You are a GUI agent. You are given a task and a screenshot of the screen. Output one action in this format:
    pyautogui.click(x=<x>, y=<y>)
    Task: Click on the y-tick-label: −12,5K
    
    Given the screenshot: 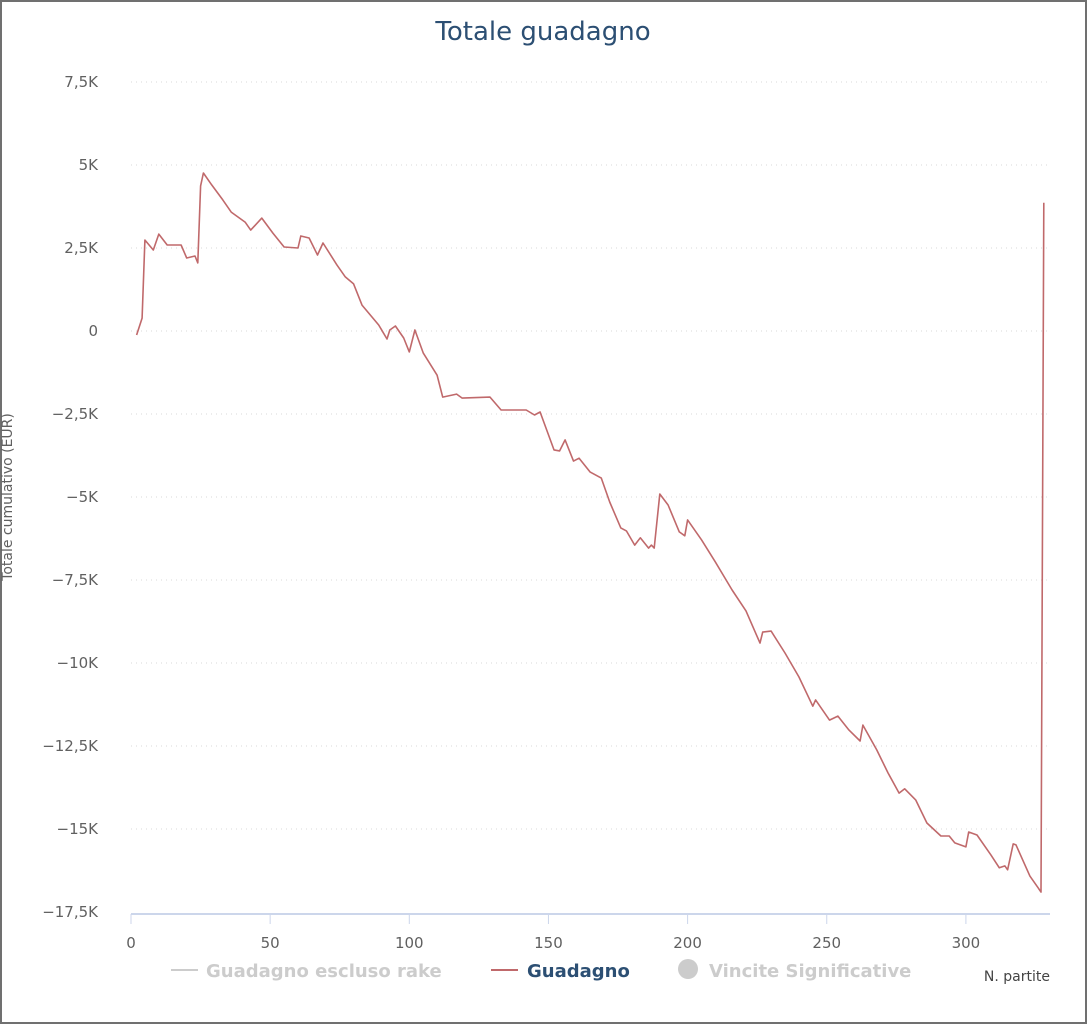 What is the action you would take?
    pyautogui.click(x=70, y=746)
    